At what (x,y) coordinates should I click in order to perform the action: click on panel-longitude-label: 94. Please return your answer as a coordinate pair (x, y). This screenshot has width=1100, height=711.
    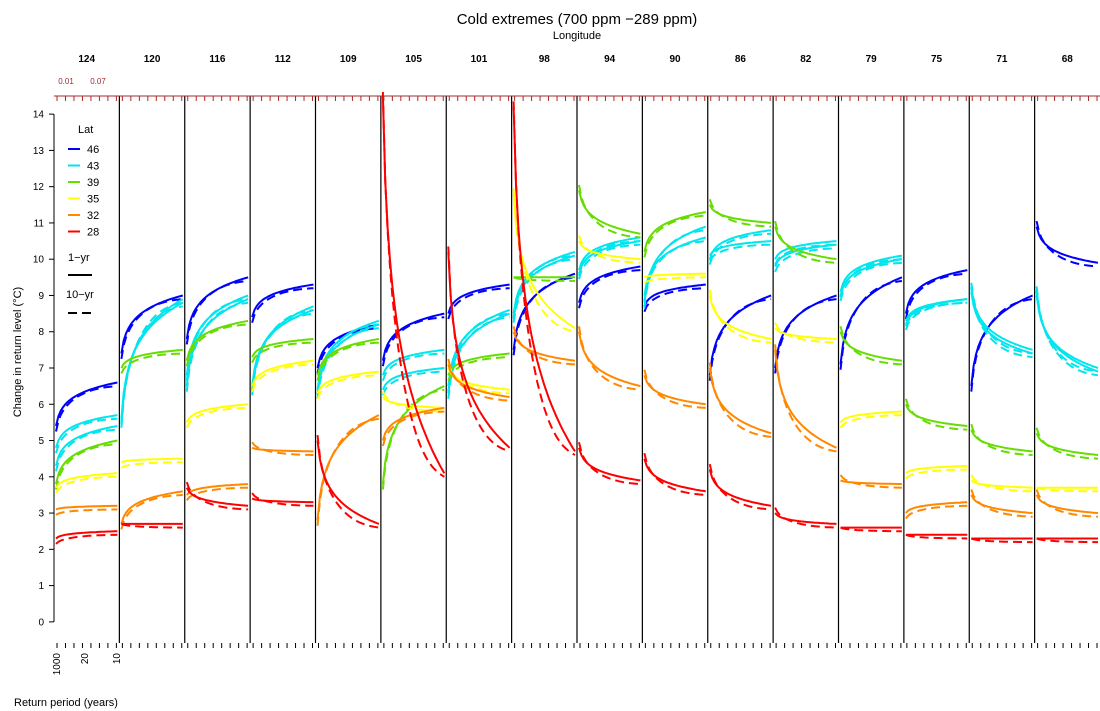
    Looking at the image, I should click on (610, 59).